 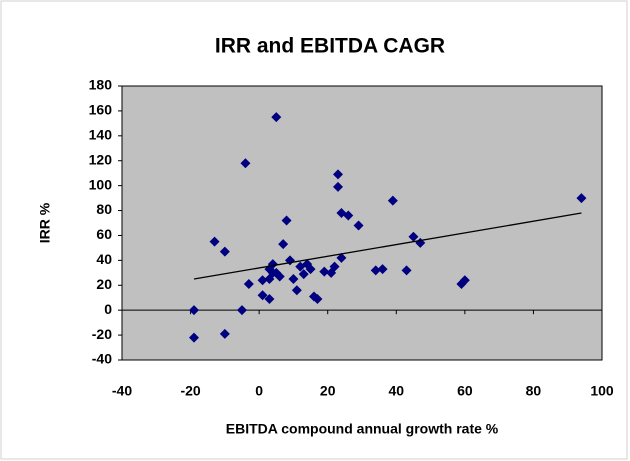 What do you see at coordinates (108, 309) in the screenshot?
I see `y-tick-label: 0` at bounding box center [108, 309].